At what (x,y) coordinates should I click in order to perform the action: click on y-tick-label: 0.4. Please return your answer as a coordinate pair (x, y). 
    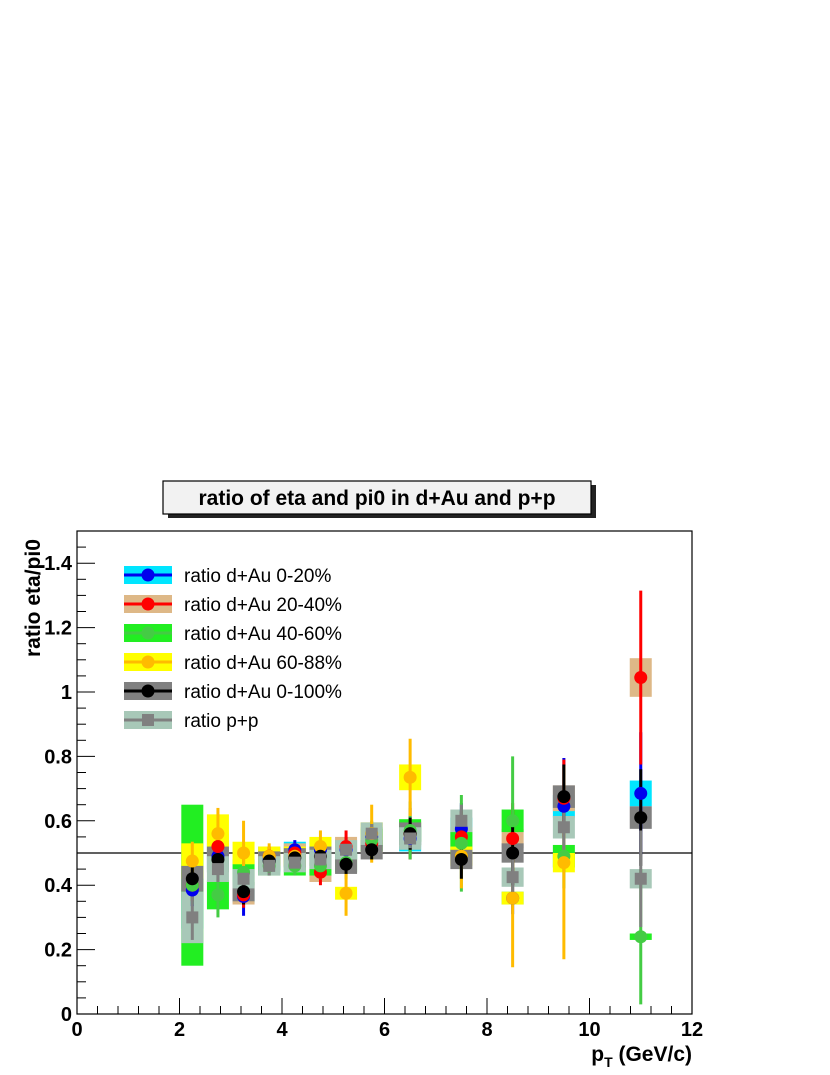
    Looking at the image, I should click on (58, 886).